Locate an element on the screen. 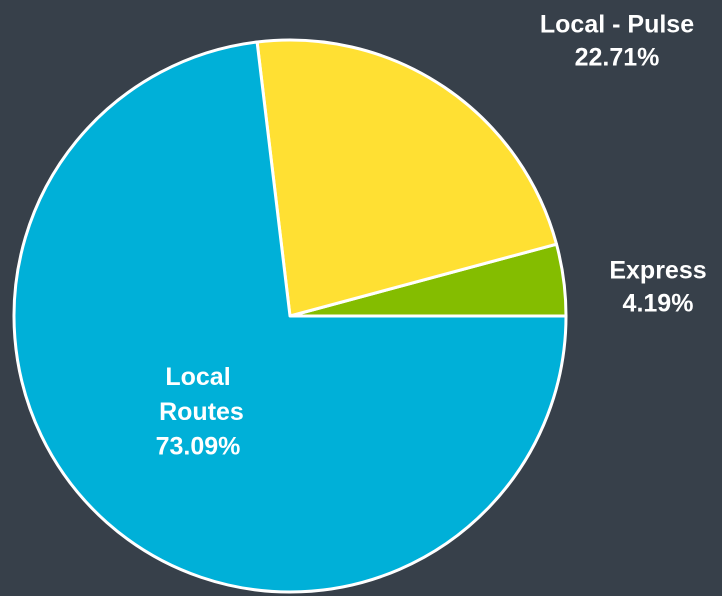 This screenshot has height=596, width=722. slice-value-label: 22.71% is located at coordinates (617, 58).